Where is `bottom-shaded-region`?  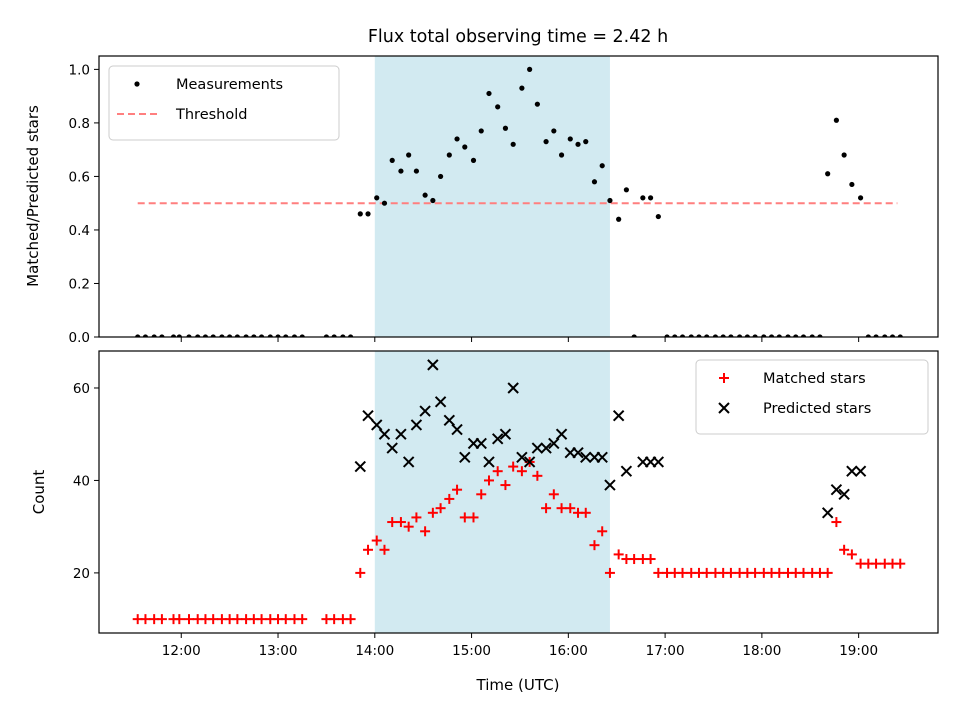 bottom-shaded-region is located at coordinates (492, 492).